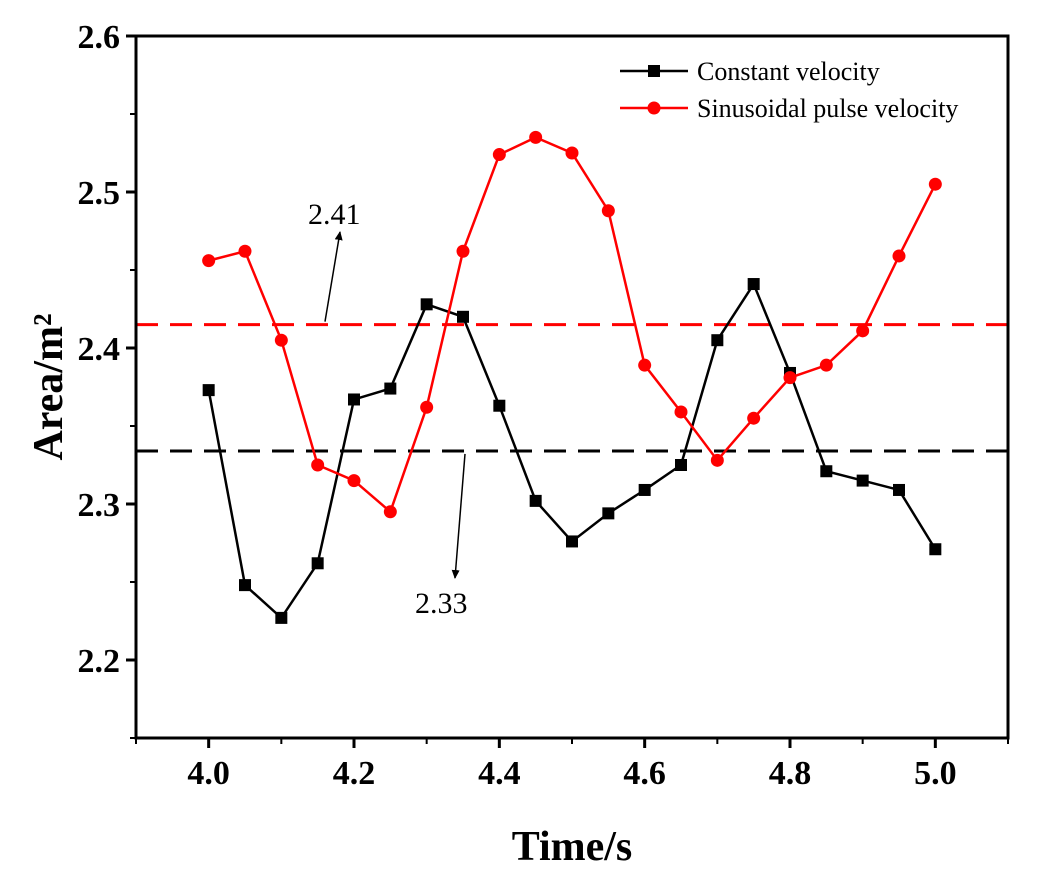 The image size is (1041, 875). What do you see at coordinates (107, 379) in the screenshot?
I see `y-axis: 2.2 2.3 2.4 2.5 2.6` at bounding box center [107, 379].